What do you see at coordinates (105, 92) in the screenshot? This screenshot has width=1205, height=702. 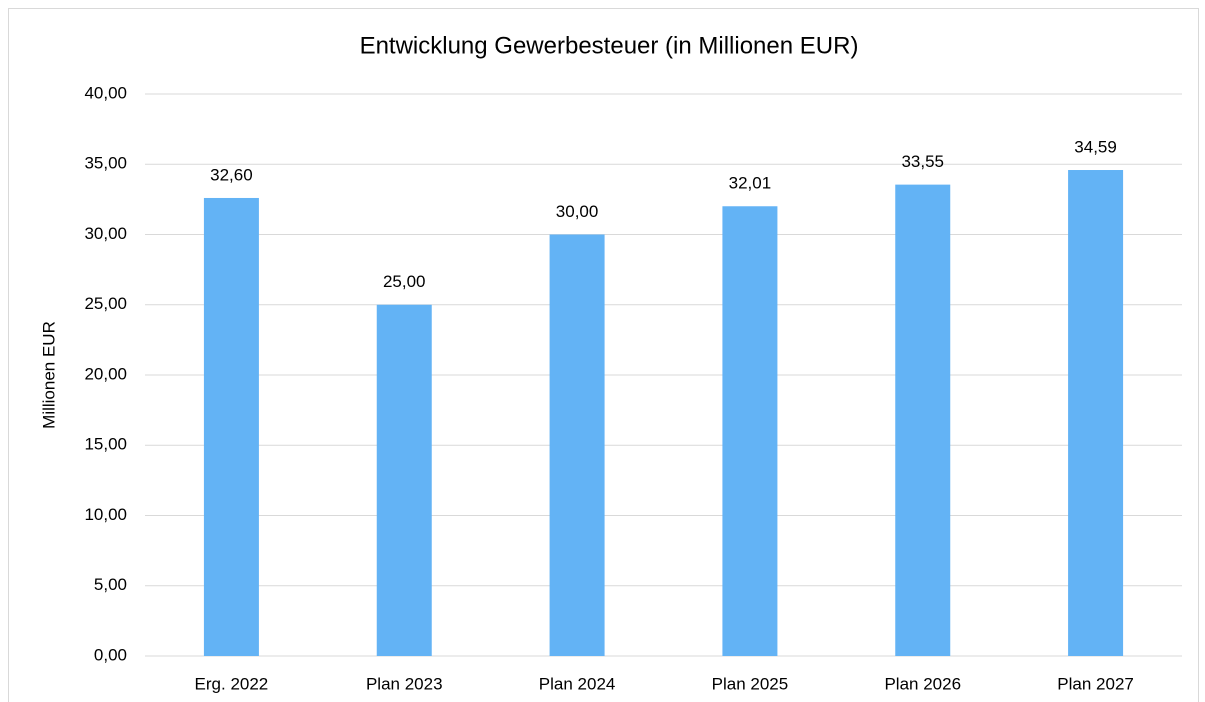 I see `y-tick-label: 40,00` at bounding box center [105, 92].